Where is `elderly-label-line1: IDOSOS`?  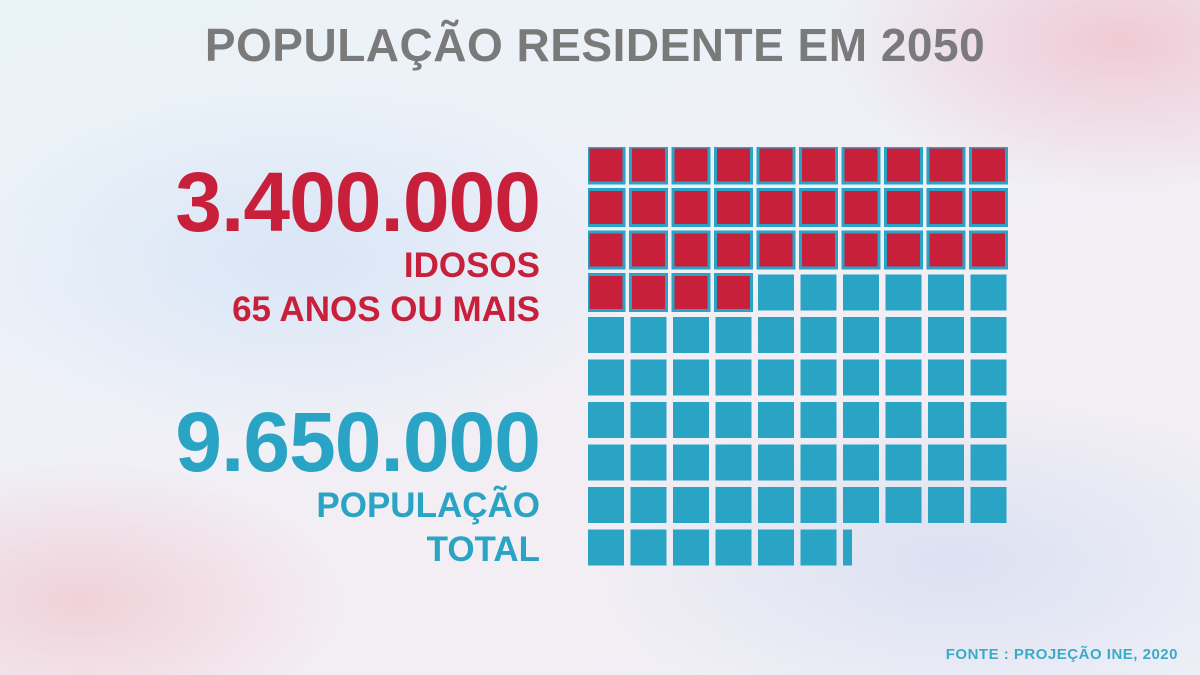 elderly-label-line1: IDOSOS is located at coordinates (471, 265).